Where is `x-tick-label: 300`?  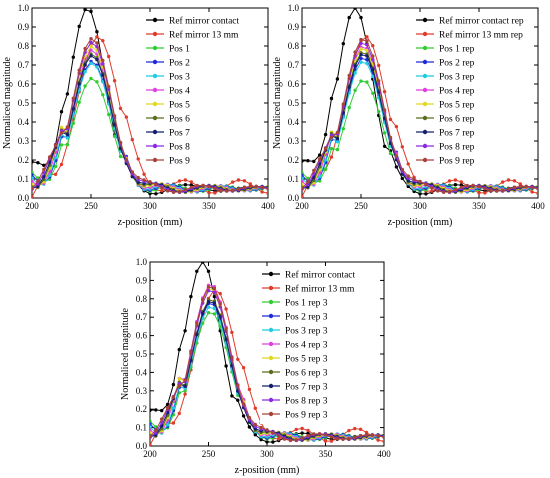
x-tick-label: 300 is located at coordinates (267, 454).